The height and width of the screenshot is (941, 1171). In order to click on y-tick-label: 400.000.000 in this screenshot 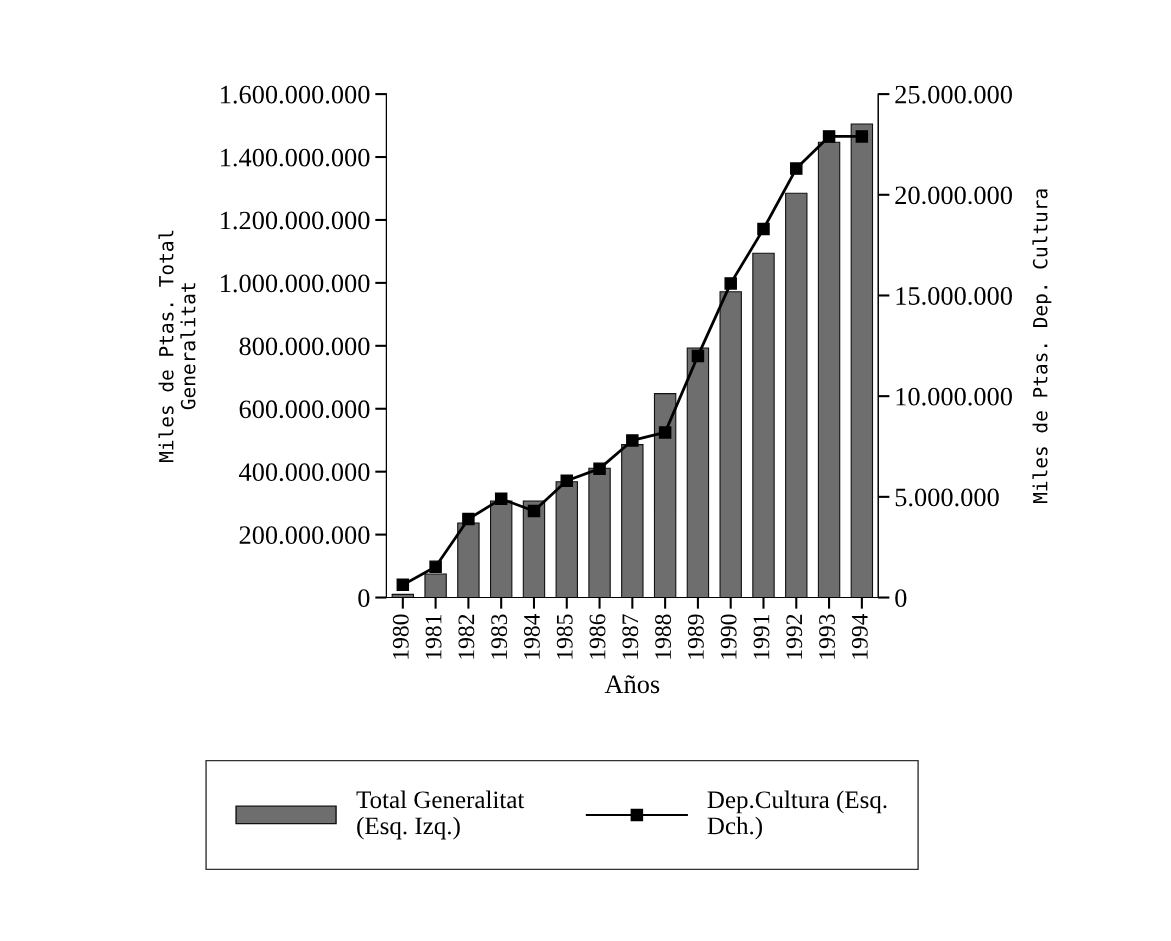, I will do `click(304, 472)`.